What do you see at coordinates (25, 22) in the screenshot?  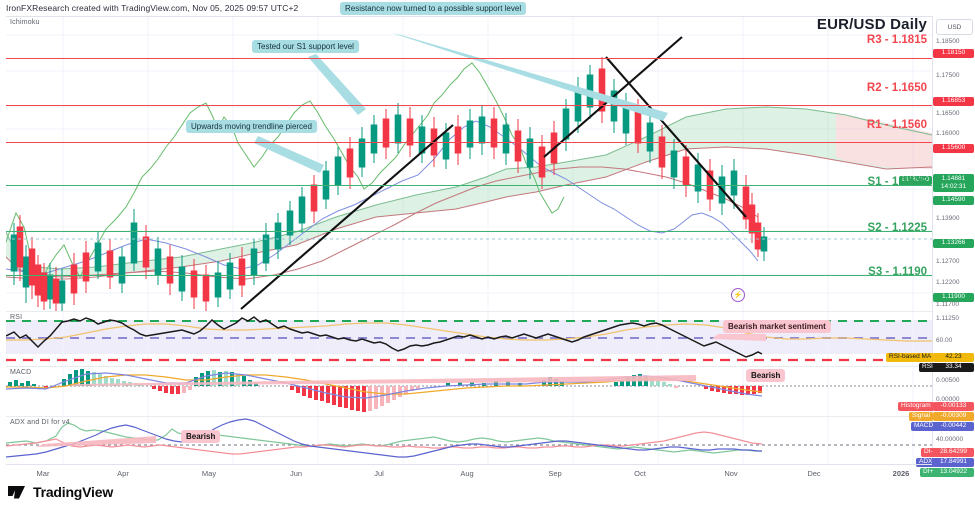 I see `price-pane-indicator-label: Ichimoku` at bounding box center [25, 22].